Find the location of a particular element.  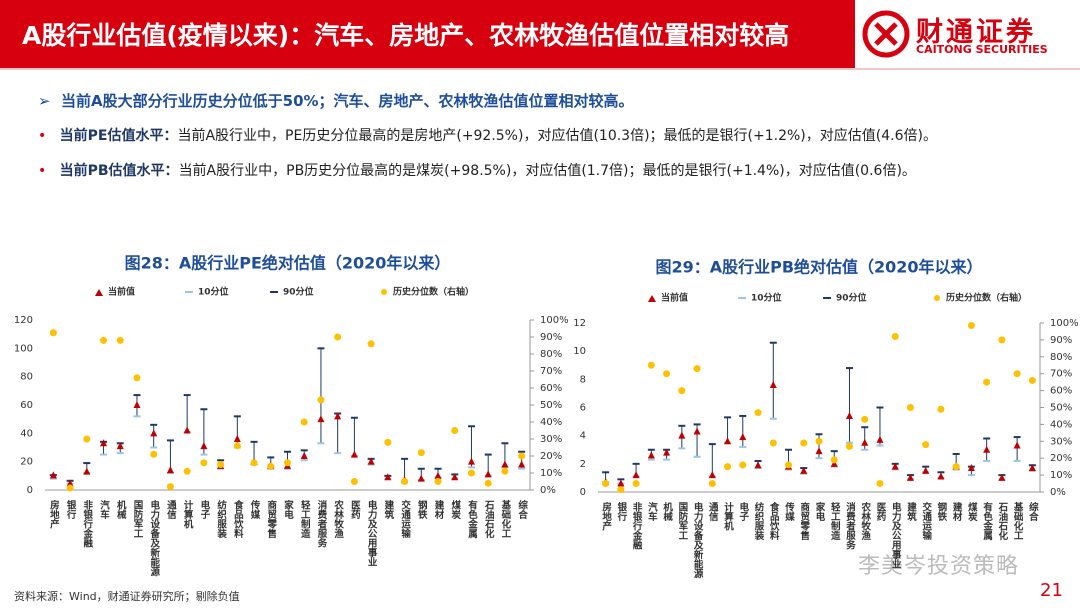

y2-tick-label: 80% is located at coordinates (1061, 357).